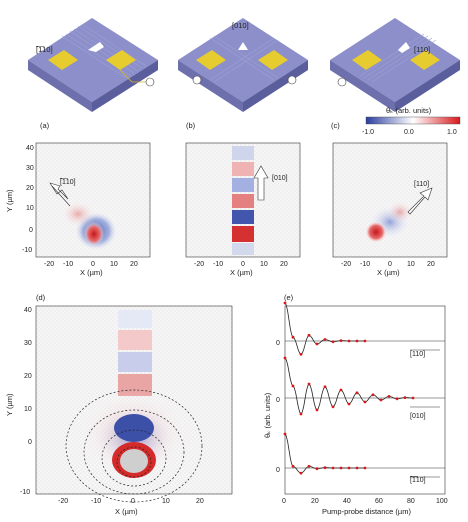 This screenshot has height=522, width=468. What do you see at coordinates (418, 416) in the screenshot?
I see `trace-label-010: [010]` at bounding box center [418, 416].